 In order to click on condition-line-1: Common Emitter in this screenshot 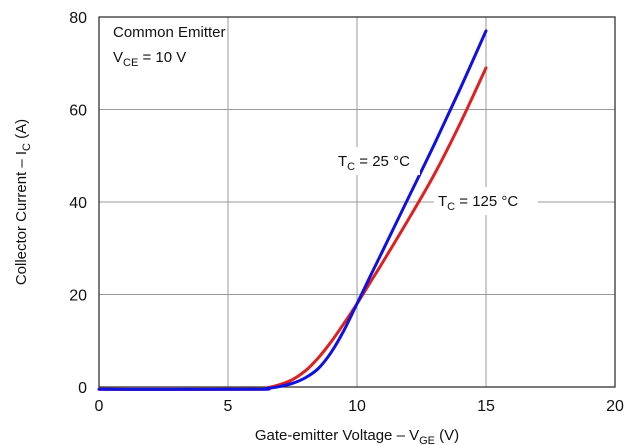, I will do `click(169, 32)`.